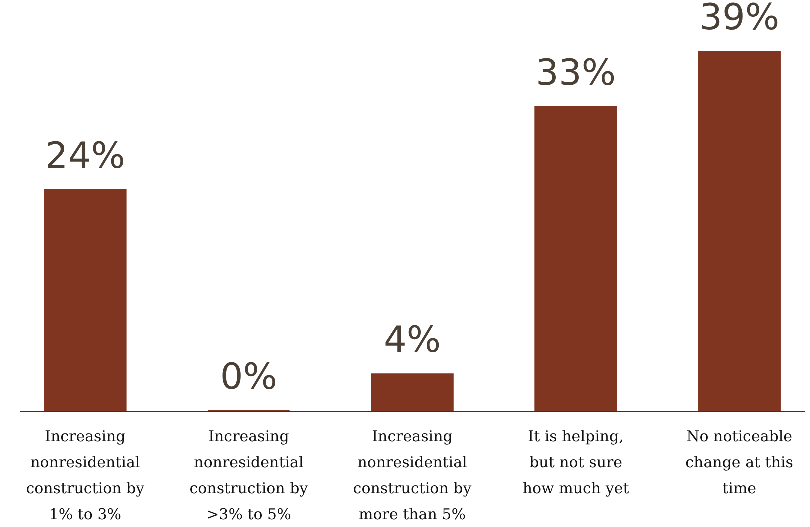 The width and height of the screenshot is (810, 527). I want to click on data-label: 4%, so click(413, 341).